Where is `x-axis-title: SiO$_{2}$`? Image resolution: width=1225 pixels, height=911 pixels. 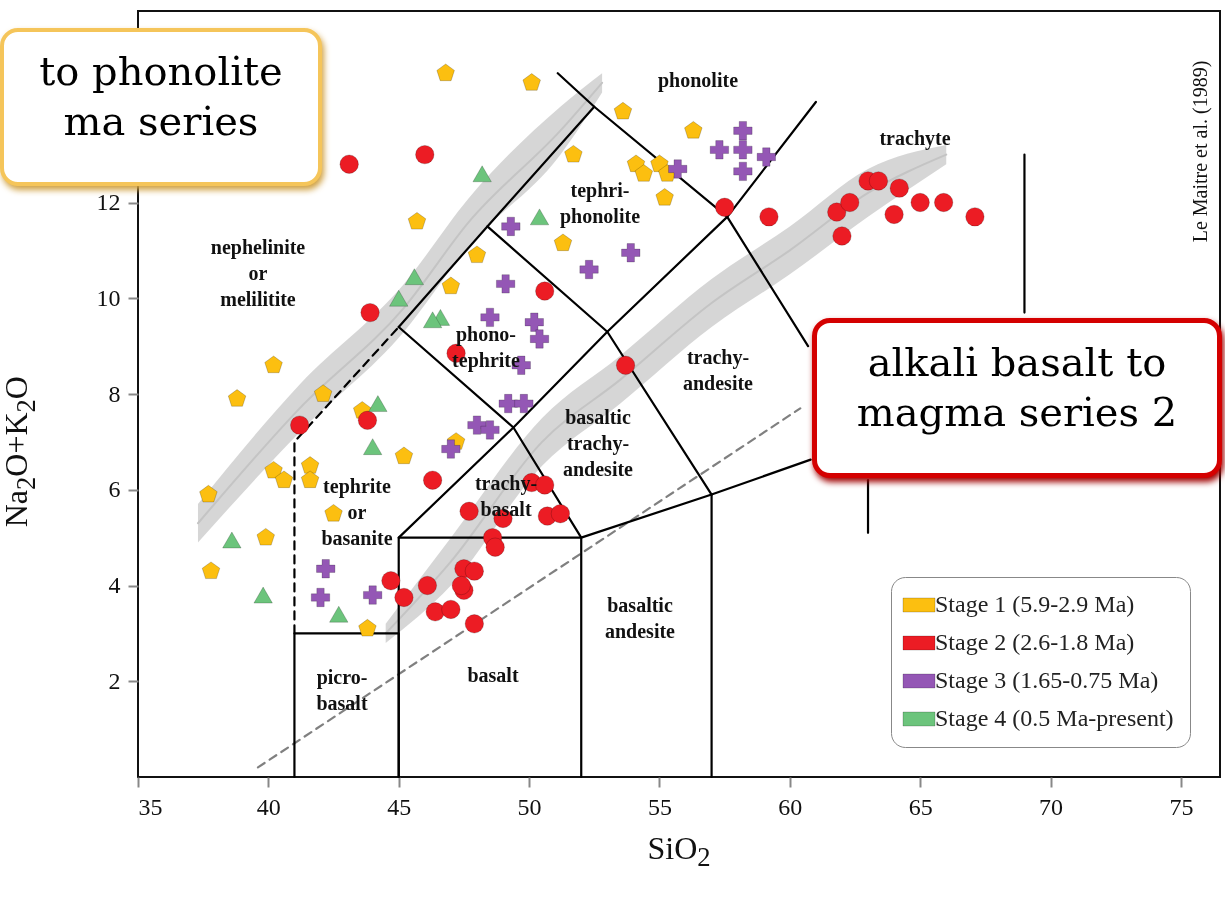 x-axis-title: SiO$_{2}$ is located at coordinates (679, 852).